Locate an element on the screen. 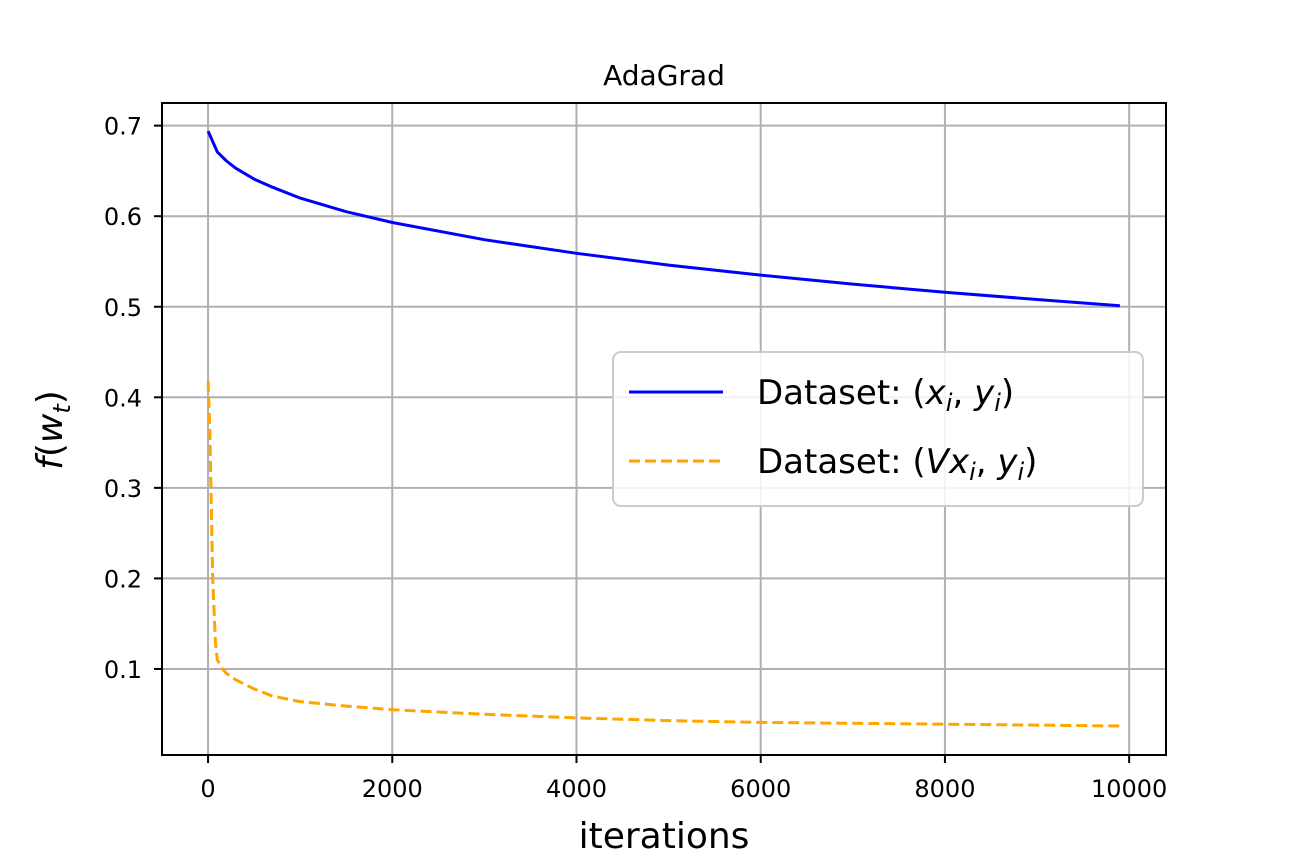 The image size is (1296, 864). y-axis-label: f(wt) is located at coordinates (53, 430).